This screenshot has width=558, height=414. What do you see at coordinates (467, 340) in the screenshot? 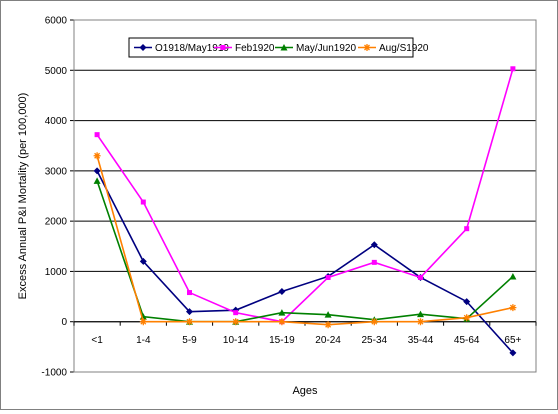
I see `x-tick-label: 45-64` at bounding box center [467, 340].